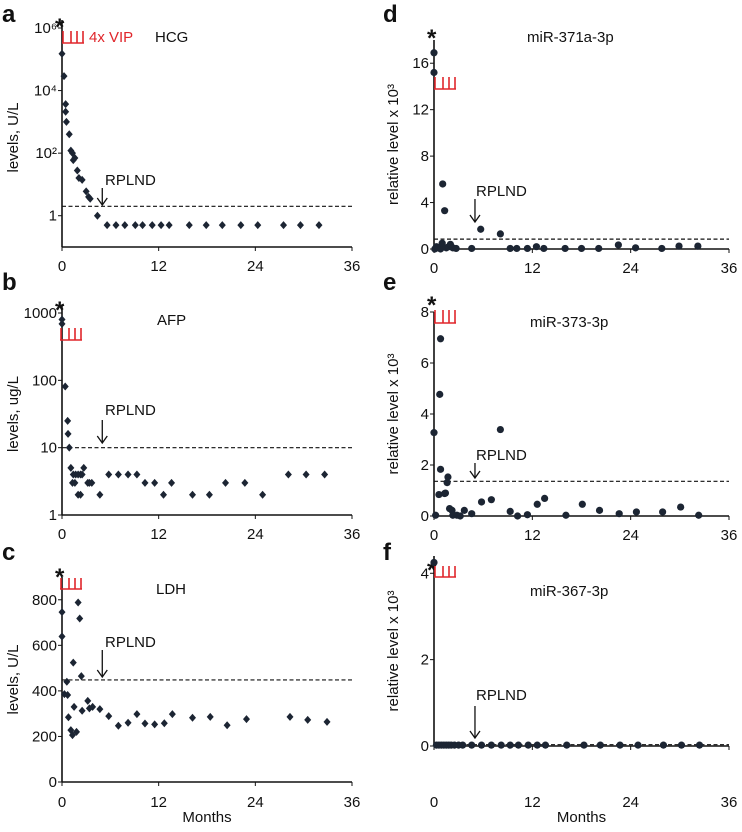 This screenshot has width=742, height=832. I want to click on y-tick-label: 4, so click(425, 573).